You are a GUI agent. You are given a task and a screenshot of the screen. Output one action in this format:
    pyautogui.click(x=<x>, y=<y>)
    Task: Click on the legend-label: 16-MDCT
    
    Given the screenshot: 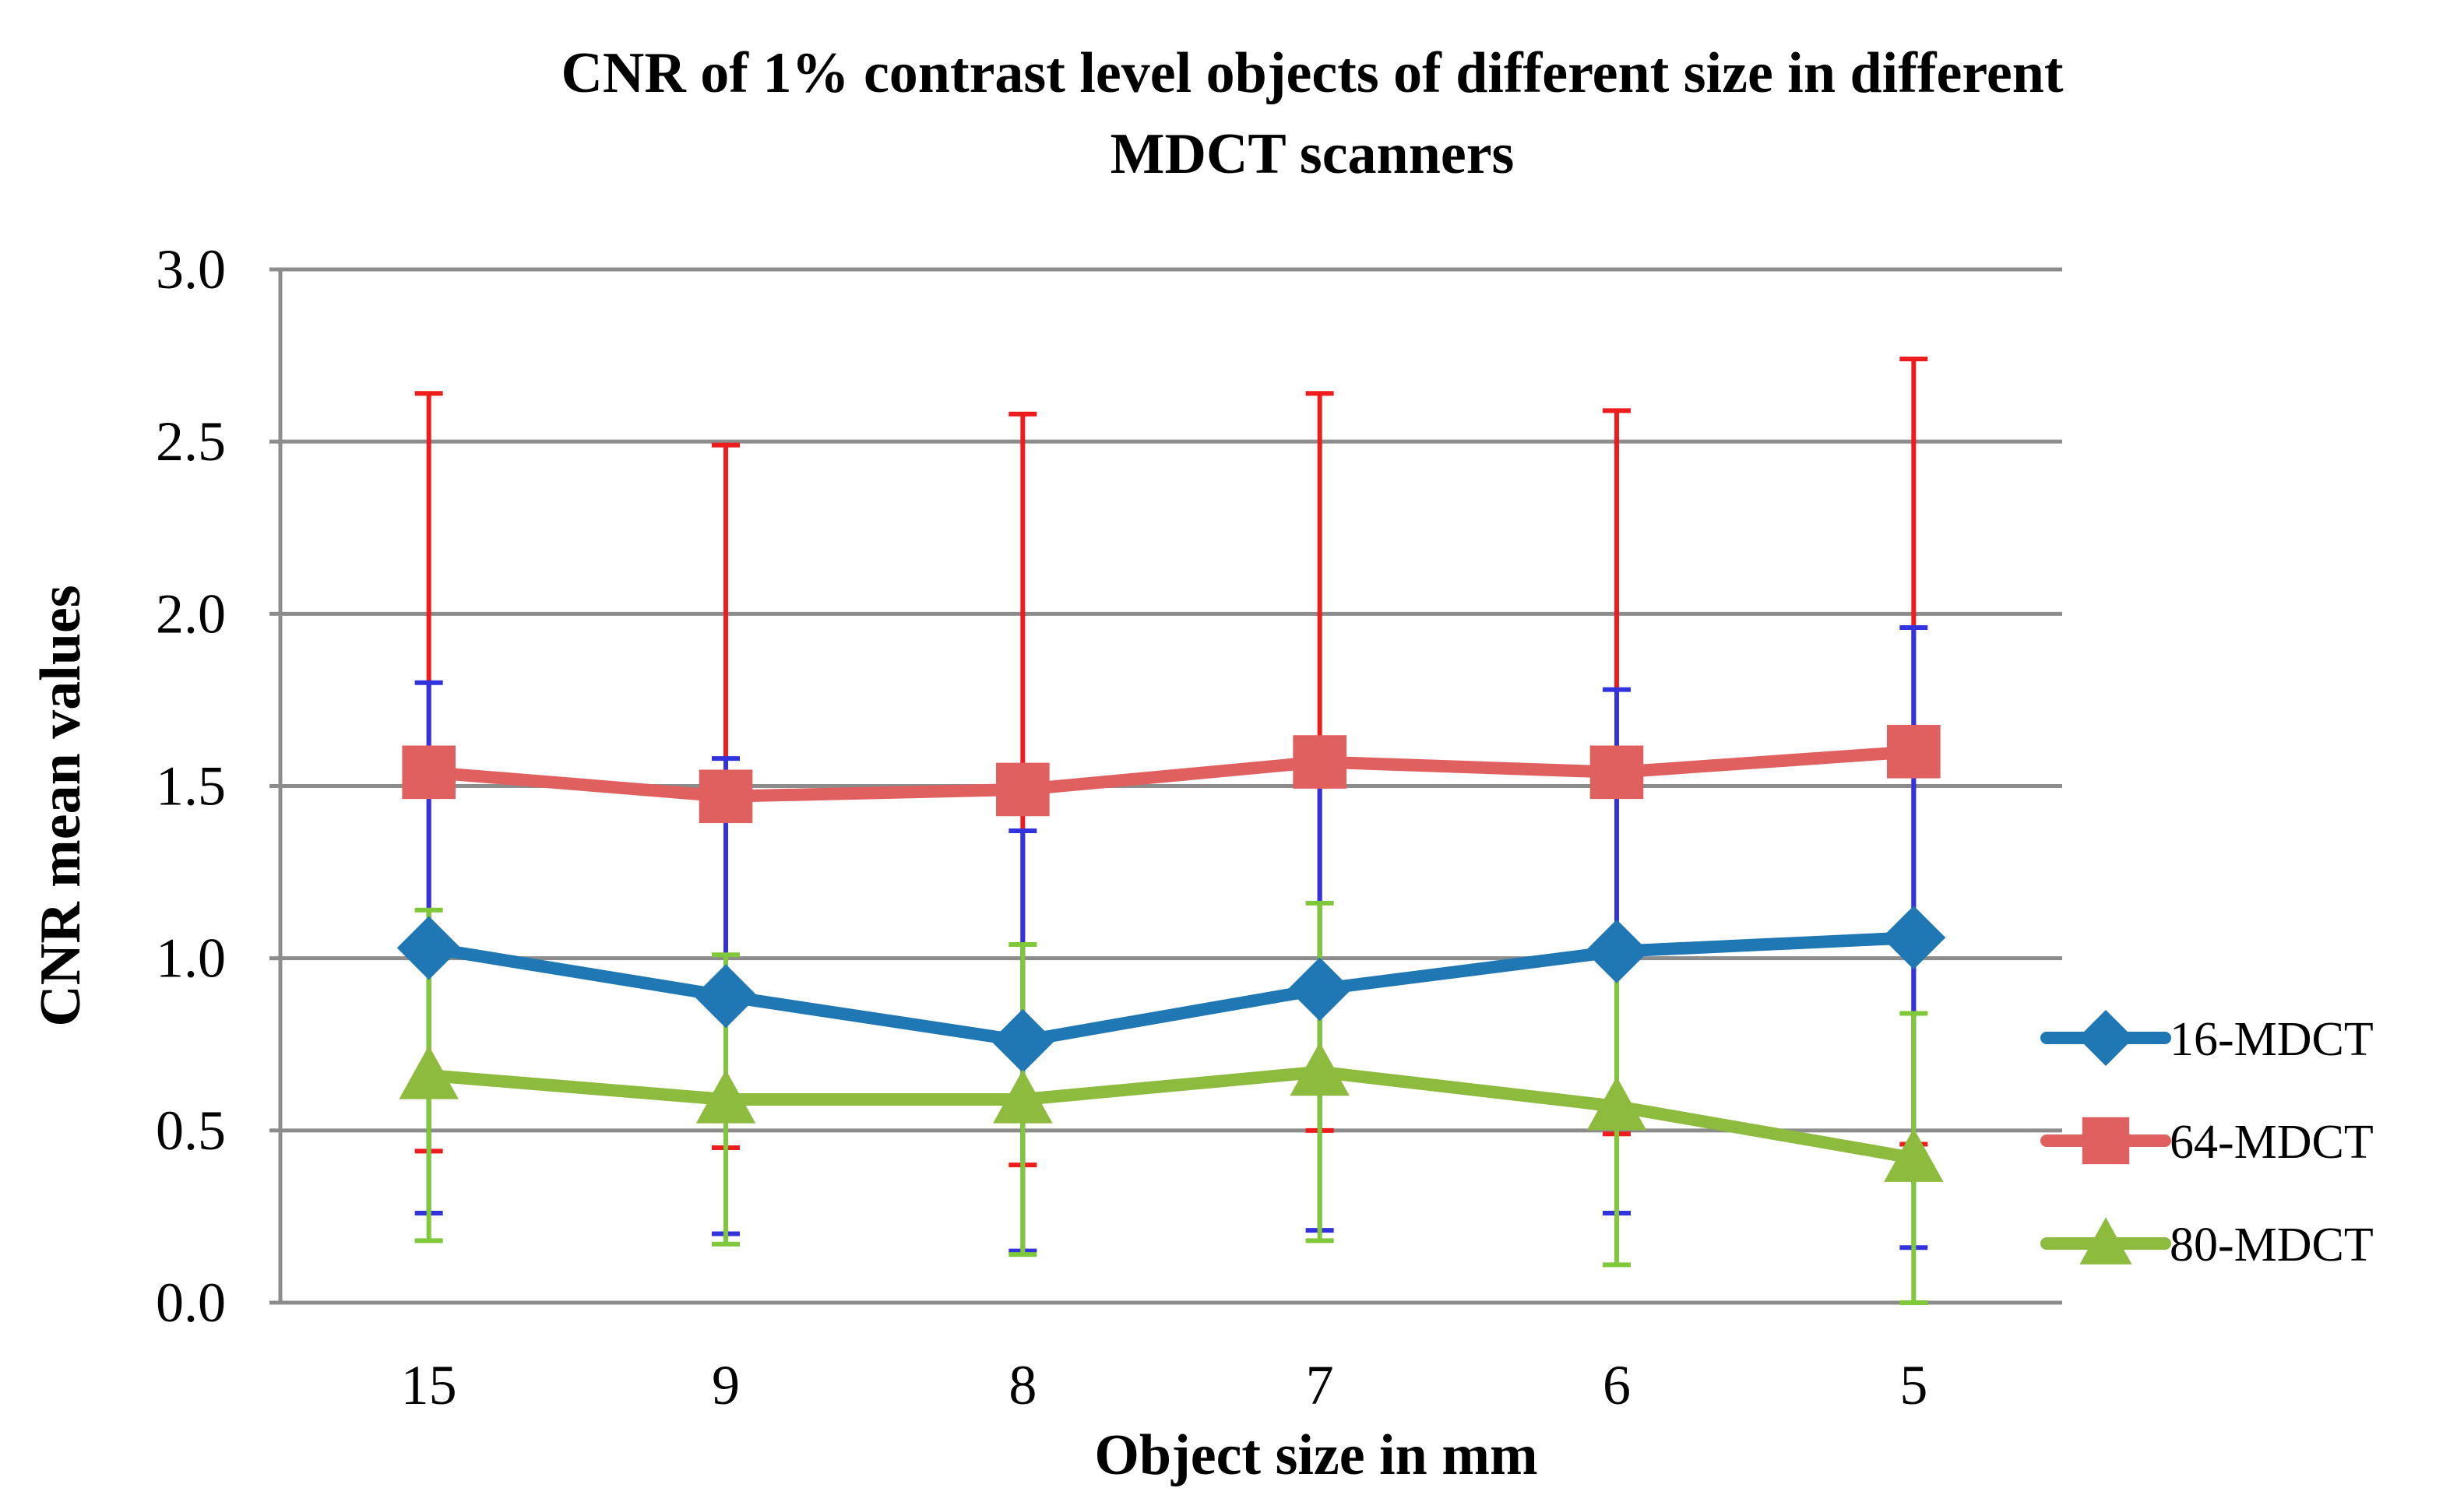 What is the action you would take?
    pyautogui.click(x=2272, y=1039)
    